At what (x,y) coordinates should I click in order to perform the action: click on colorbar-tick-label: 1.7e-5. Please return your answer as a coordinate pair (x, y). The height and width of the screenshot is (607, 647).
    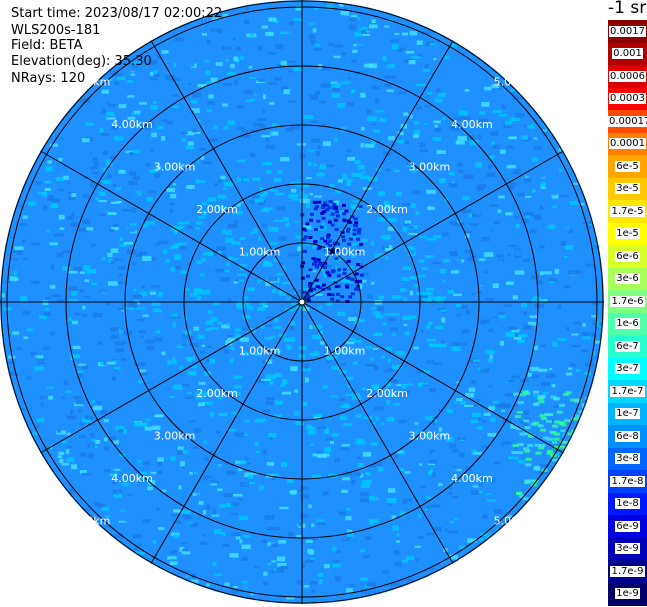
    Looking at the image, I should click on (627, 211).